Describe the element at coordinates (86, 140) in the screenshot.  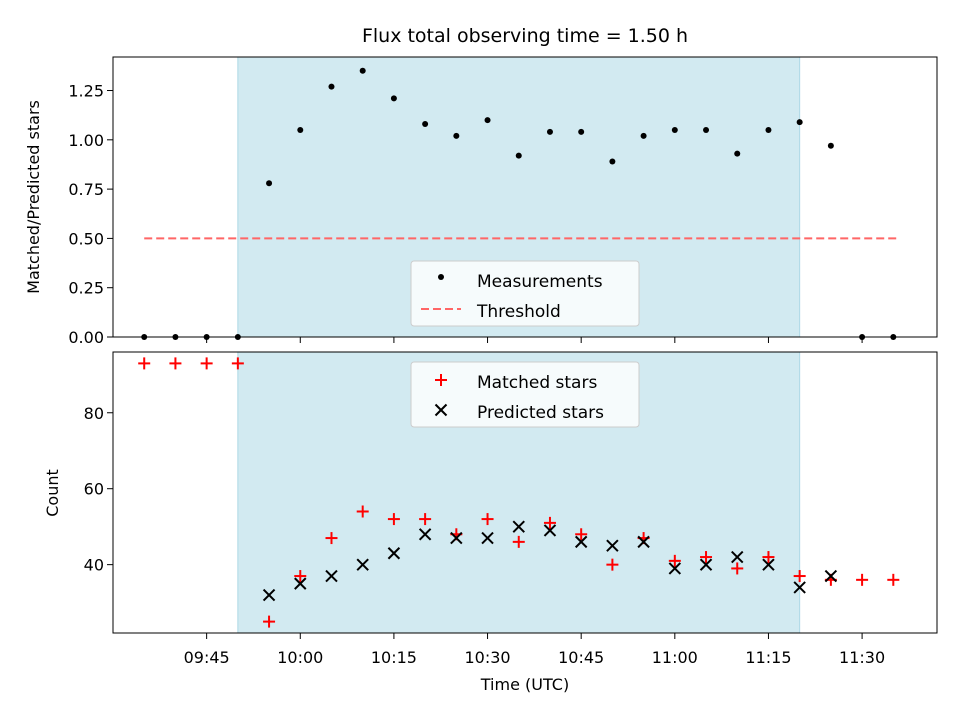
I see `ratio-y-tick-label: 1.00` at that location.